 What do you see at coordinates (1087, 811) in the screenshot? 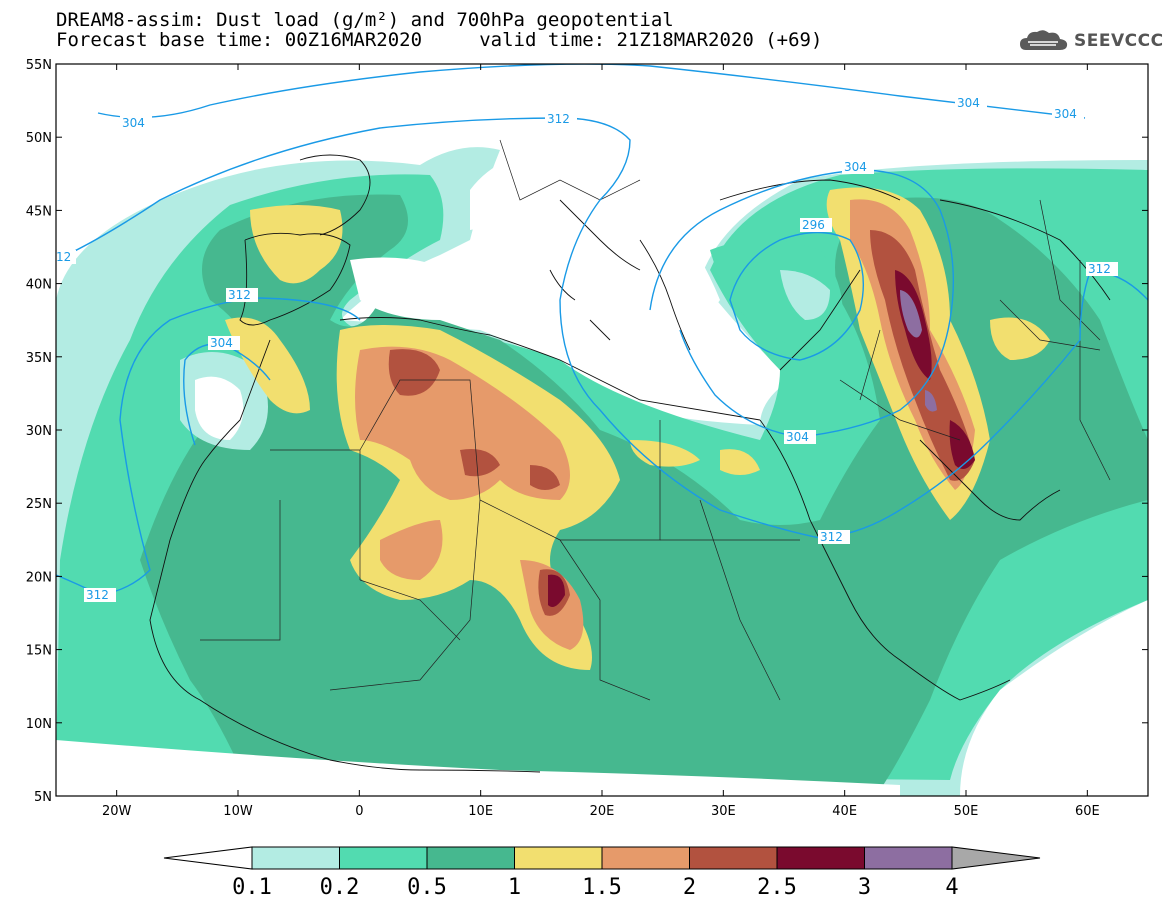
I see `lon-tick-label: 60E` at bounding box center [1087, 811].